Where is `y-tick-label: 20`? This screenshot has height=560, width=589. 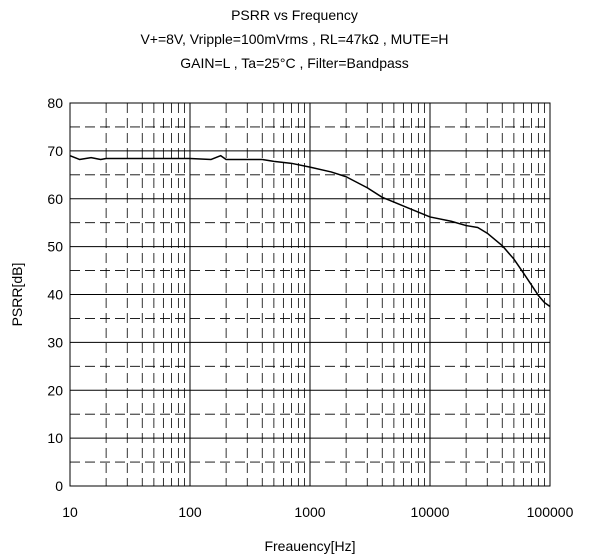 y-tick-label: 20 is located at coordinates (55, 390).